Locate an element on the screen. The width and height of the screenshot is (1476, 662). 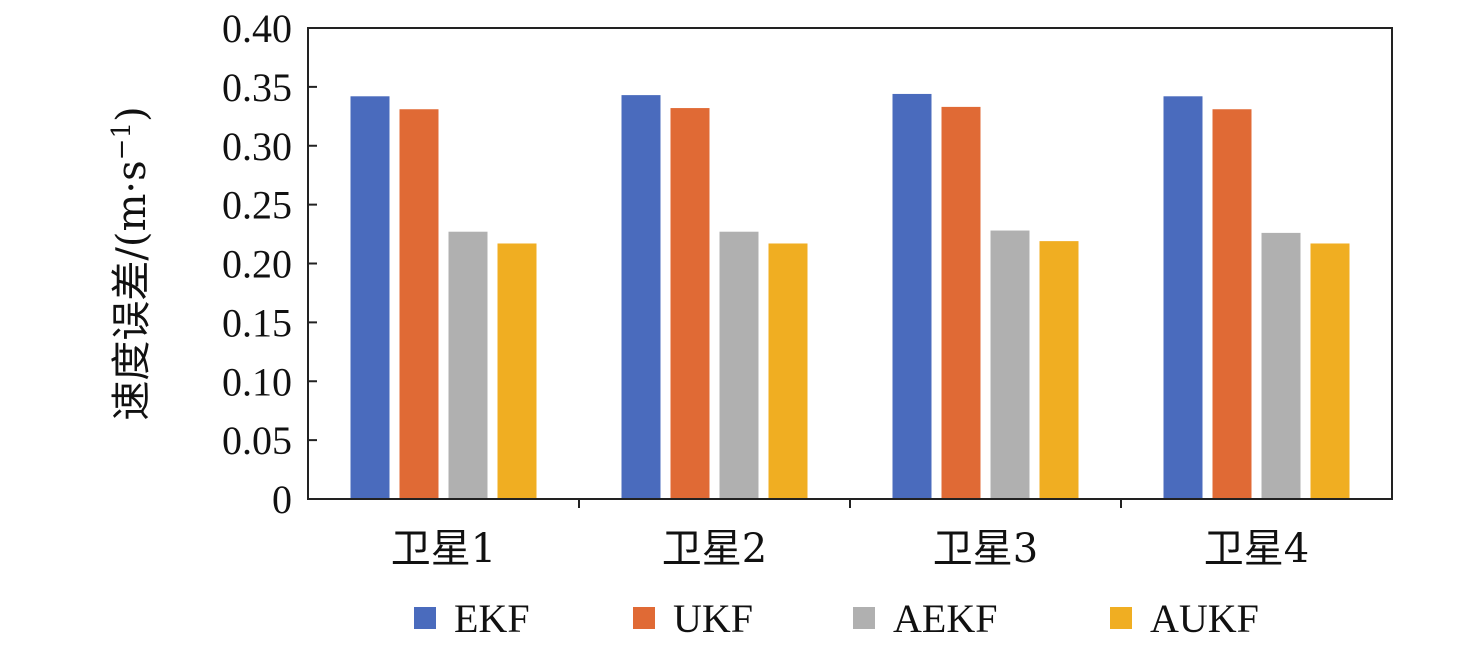
legend-swatch-aukf is located at coordinates (1121, 618).